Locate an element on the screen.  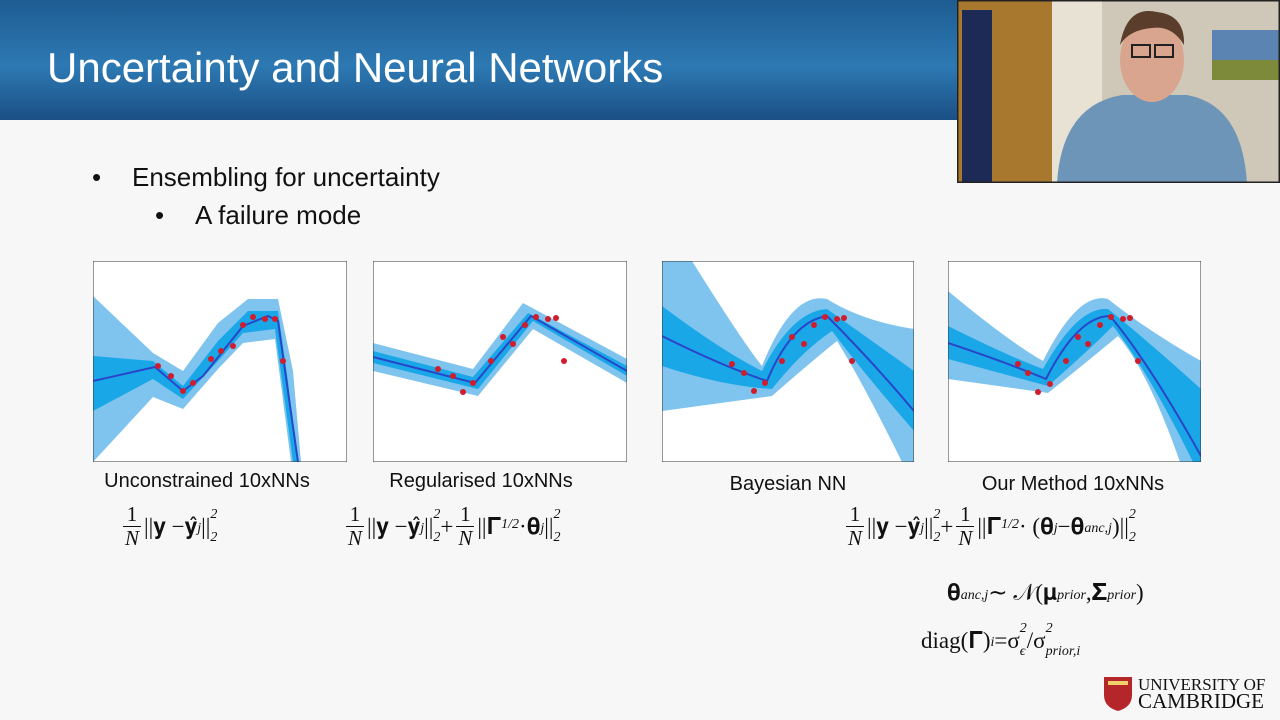
sub-bullet: A failure mode is located at coordinates (278, 215).